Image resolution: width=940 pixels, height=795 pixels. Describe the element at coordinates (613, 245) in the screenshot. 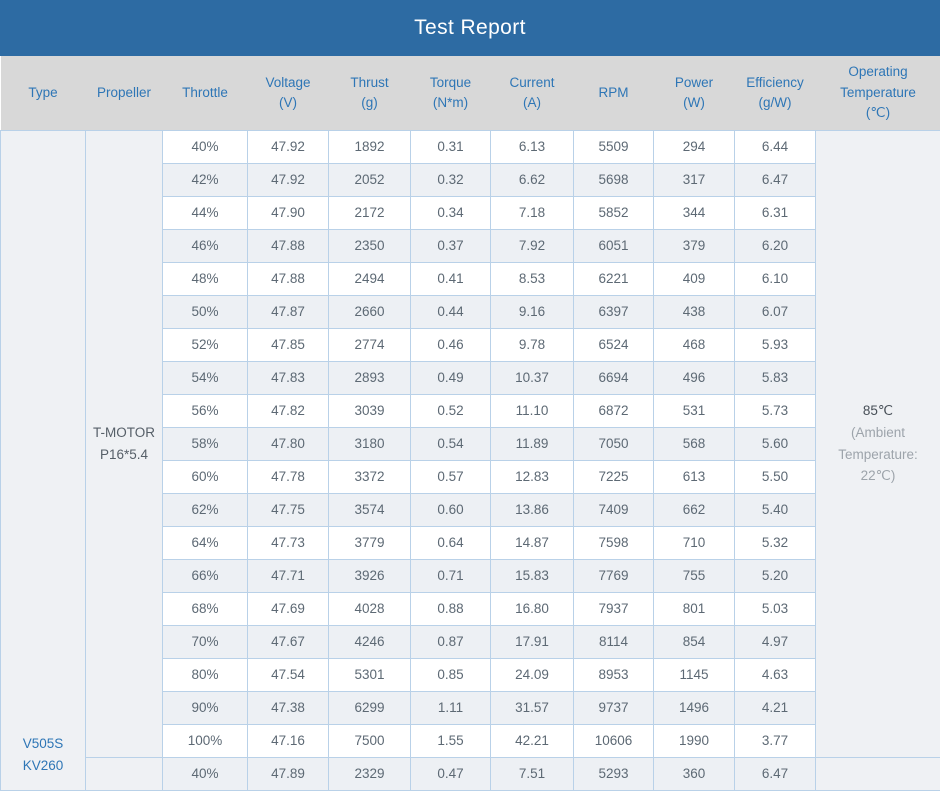

I see `cell-rpm: 6051` at that location.